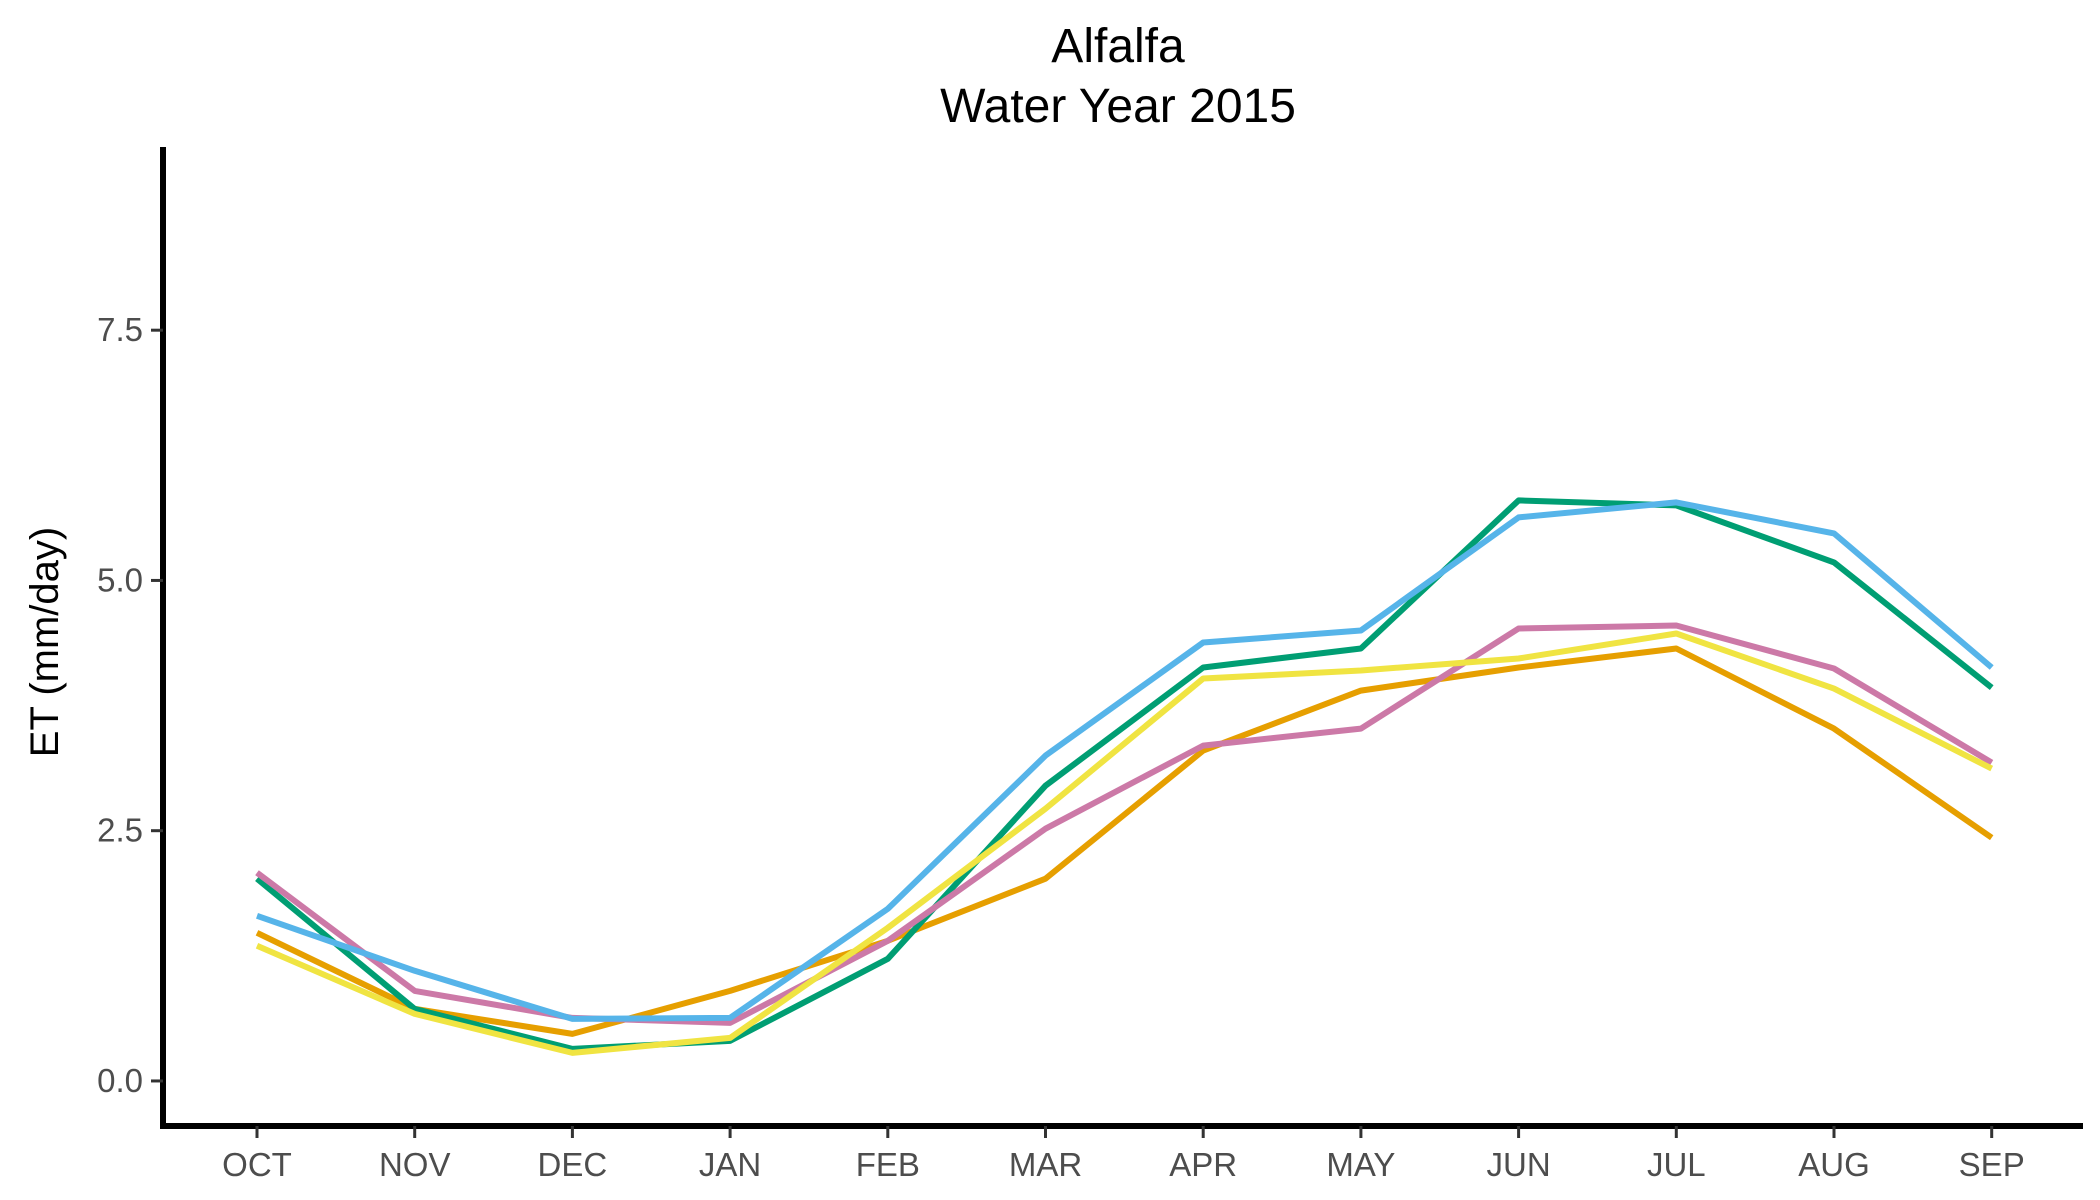 The height and width of the screenshot is (1200, 2100). I want to click on y-tick-label: 2.5, so click(120, 830).